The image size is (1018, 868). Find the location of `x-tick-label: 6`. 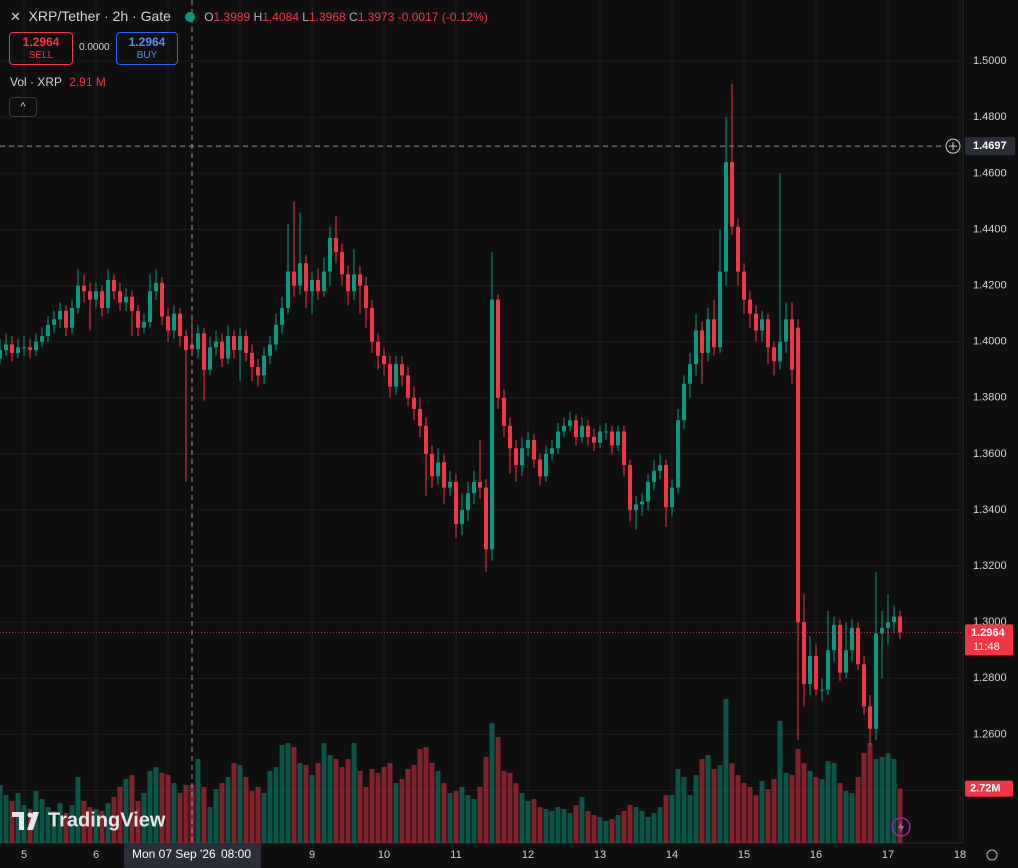

x-tick-label: 6 is located at coordinates (96, 855).